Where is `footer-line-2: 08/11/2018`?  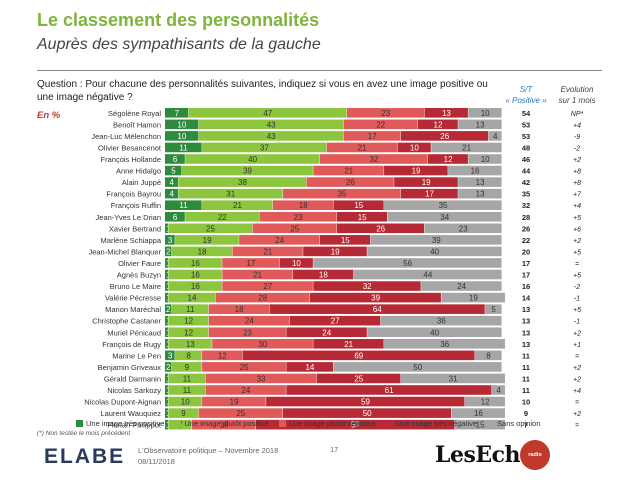
footer-line-2: 08/11/2018 is located at coordinates (156, 461).